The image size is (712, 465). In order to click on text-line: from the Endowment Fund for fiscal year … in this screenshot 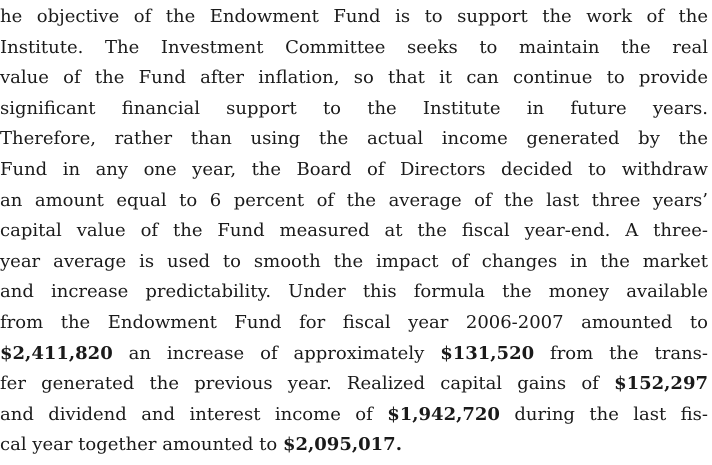, I will do `click(354, 323)`.